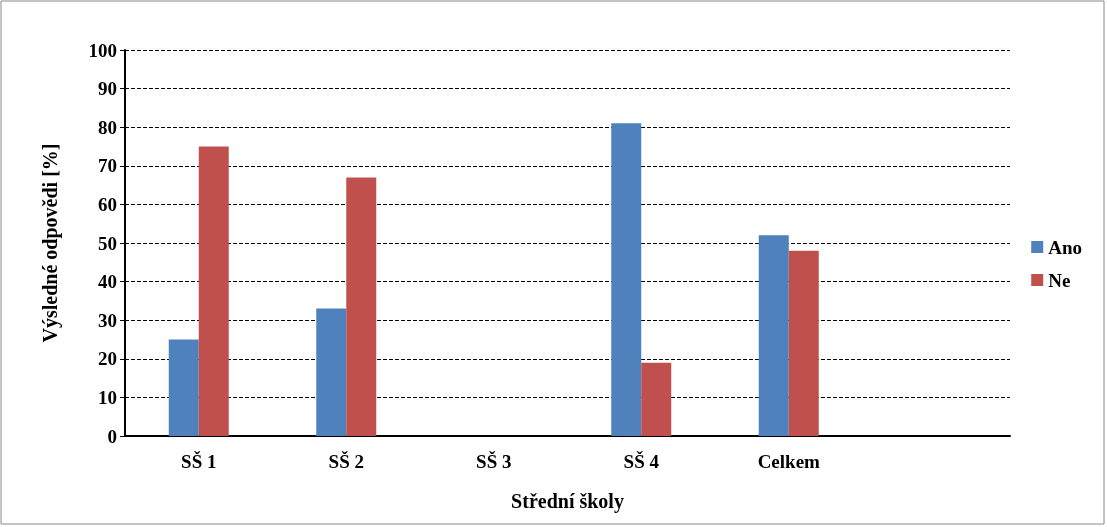 This screenshot has height=527, width=1107. What do you see at coordinates (112, 436) in the screenshot?
I see `y-tick-label: 0` at bounding box center [112, 436].